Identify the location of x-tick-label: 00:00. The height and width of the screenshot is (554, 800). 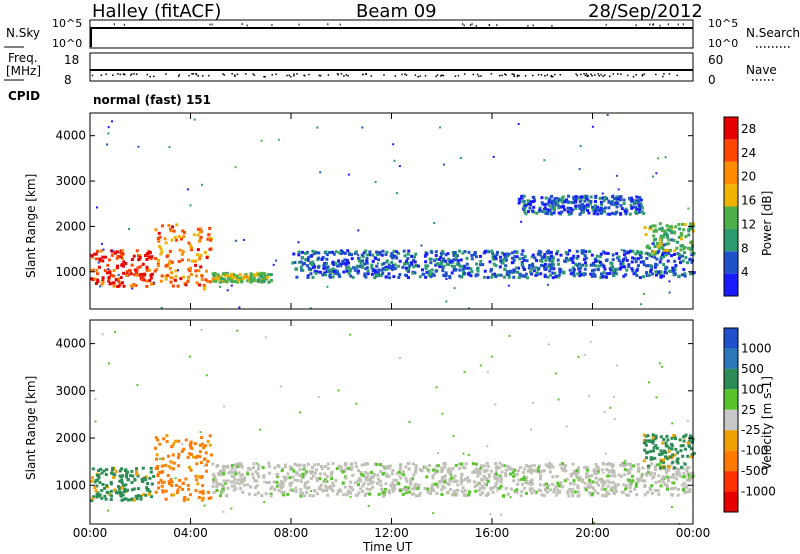
(693, 533).